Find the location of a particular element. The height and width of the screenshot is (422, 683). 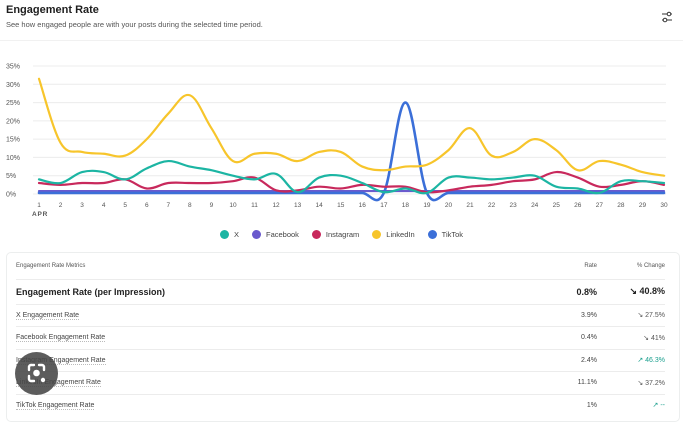

legend-label: LinkedIn is located at coordinates (400, 234).